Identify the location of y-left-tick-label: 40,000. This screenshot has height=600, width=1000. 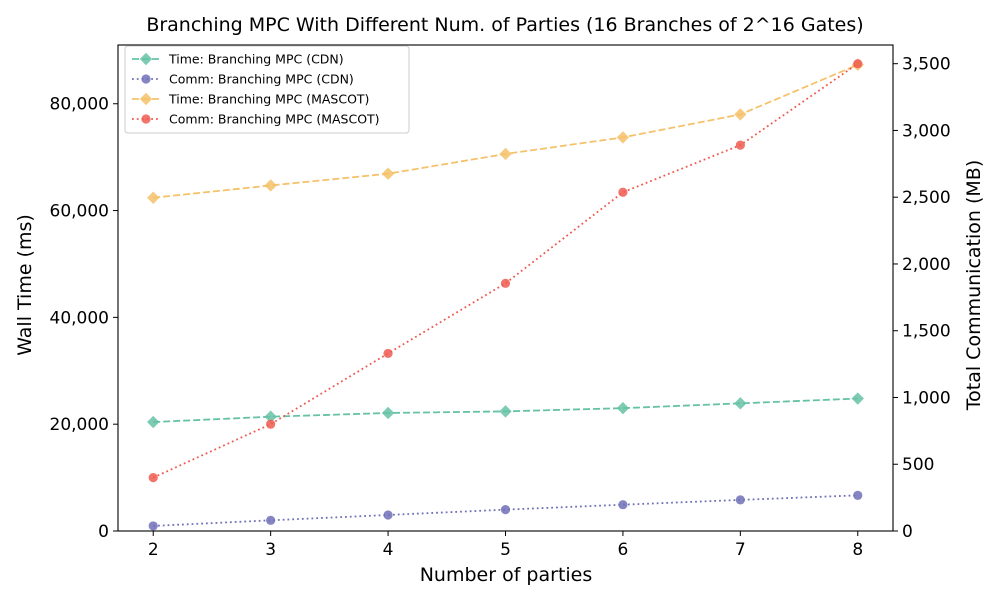
(79, 318).